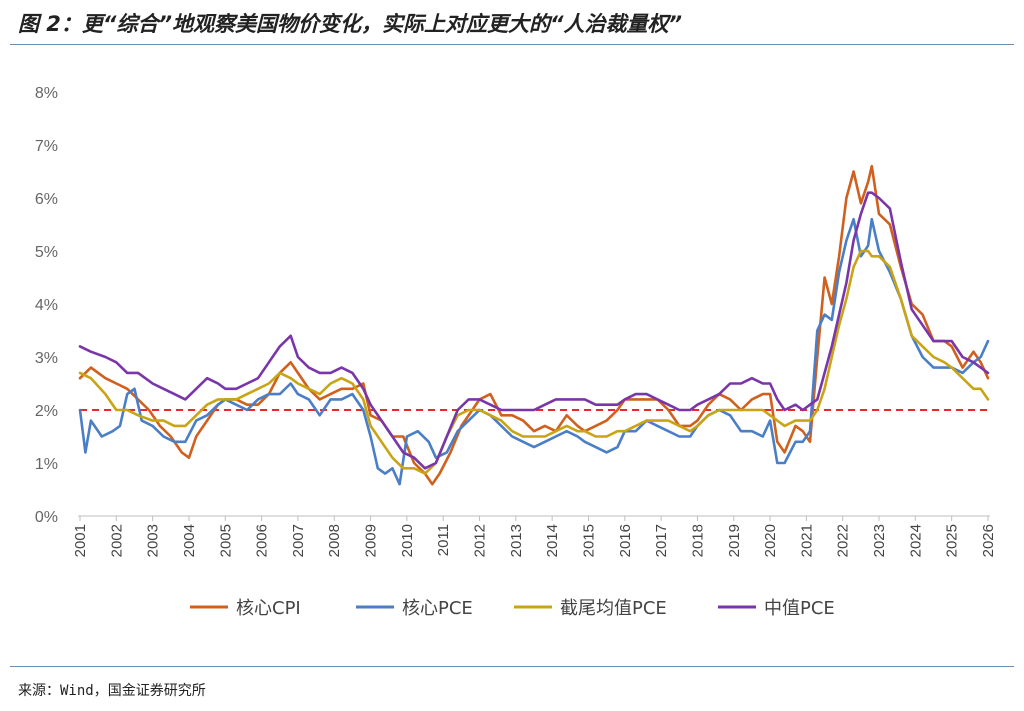 The image size is (1024, 711). What do you see at coordinates (512, 666) in the screenshot?
I see `footer-divider` at bounding box center [512, 666].